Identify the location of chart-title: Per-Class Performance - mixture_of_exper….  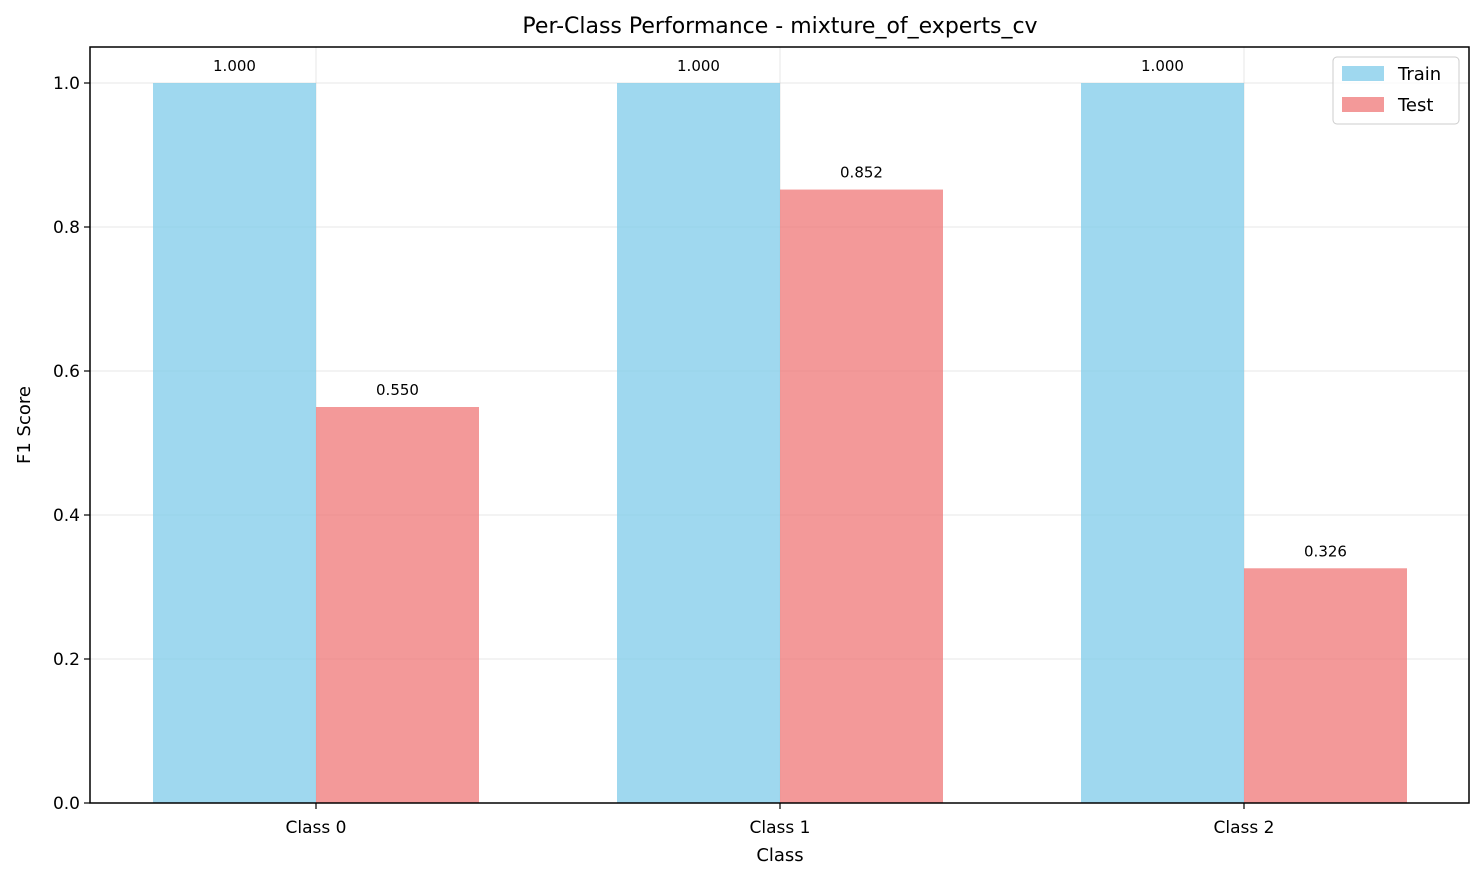
(779, 26).